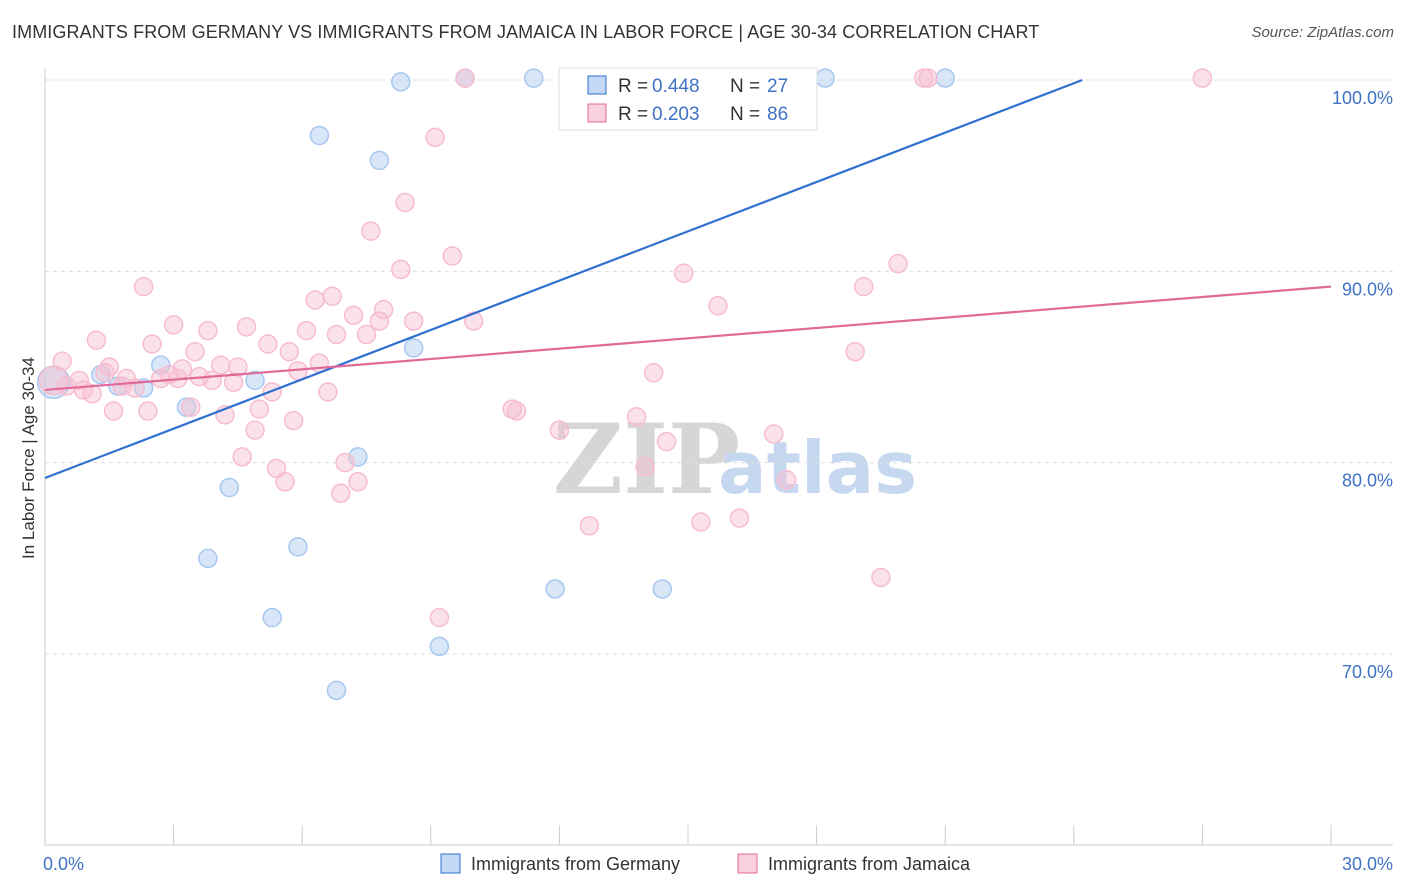 This screenshot has height=892, width=1406. Describe the element at coordinates (777, 86) in the screenshot. I see `legend-n-value-germany: 27` at that location.